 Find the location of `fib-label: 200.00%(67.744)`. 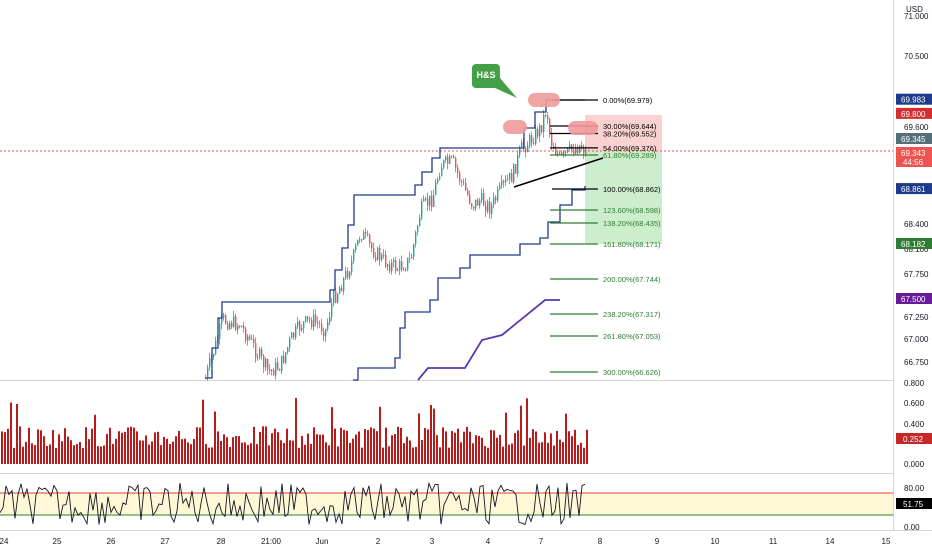

fib-label: 200.00%(67.744) is located at coordinates (632, 279).